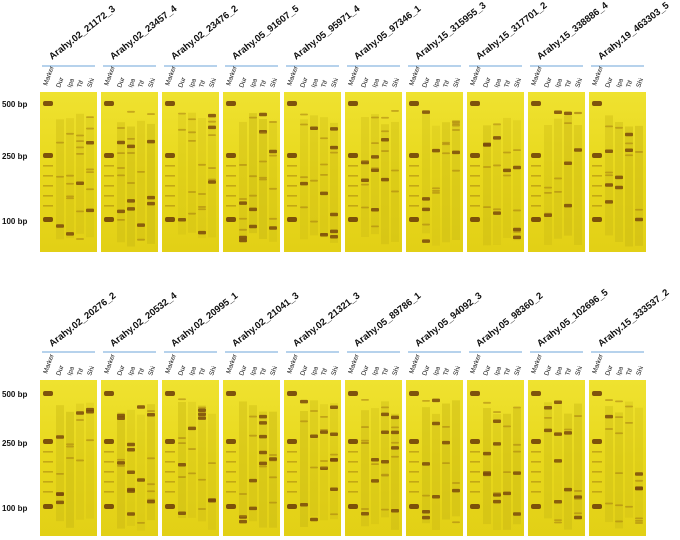  What do you see at coordinates (182, 82) in the screenshot?
I see `lane-label-dur: Dur` at bounding box center [182, 82].